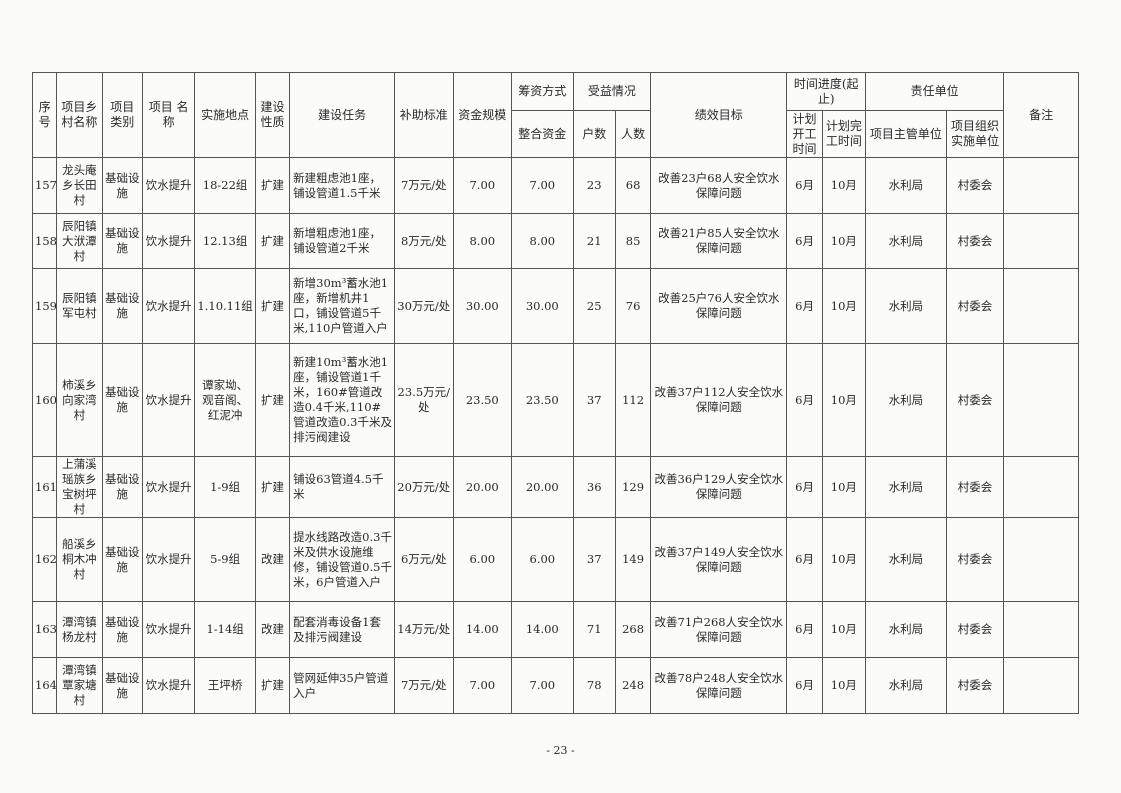  Describe the element at coordinates (225, 685) in the screenshot. I see `cell-location: 王坪桥` at that location.